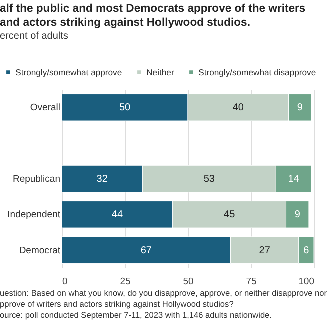 The height and width of the screenshot is (328, 328). I want to click on chart-title: alf the public and most Democrats approve of the writers and actors striking against Hollywood studios., so click(153, 16).